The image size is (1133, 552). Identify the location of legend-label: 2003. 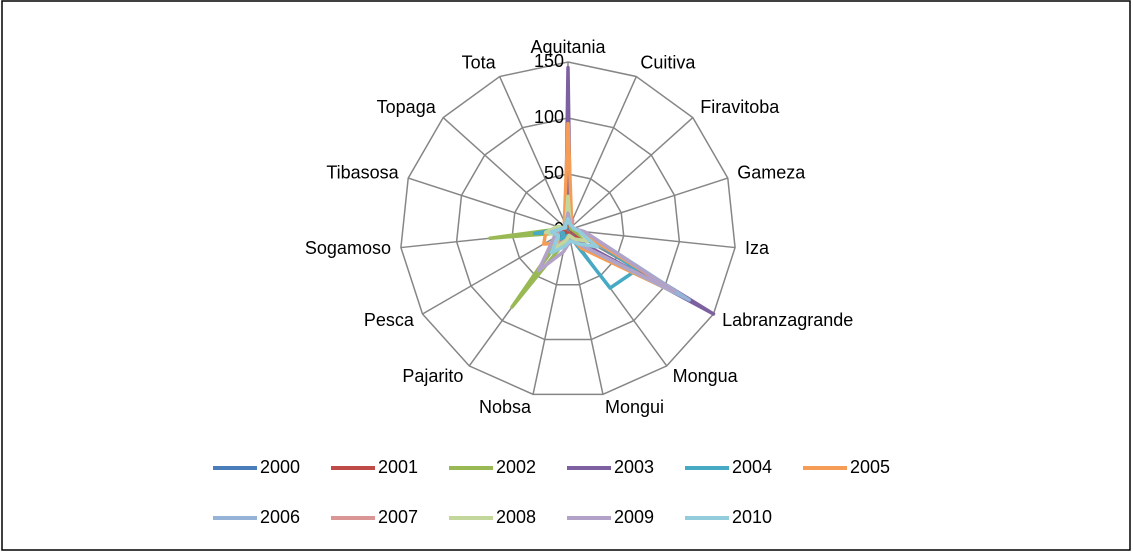
(634, 467).